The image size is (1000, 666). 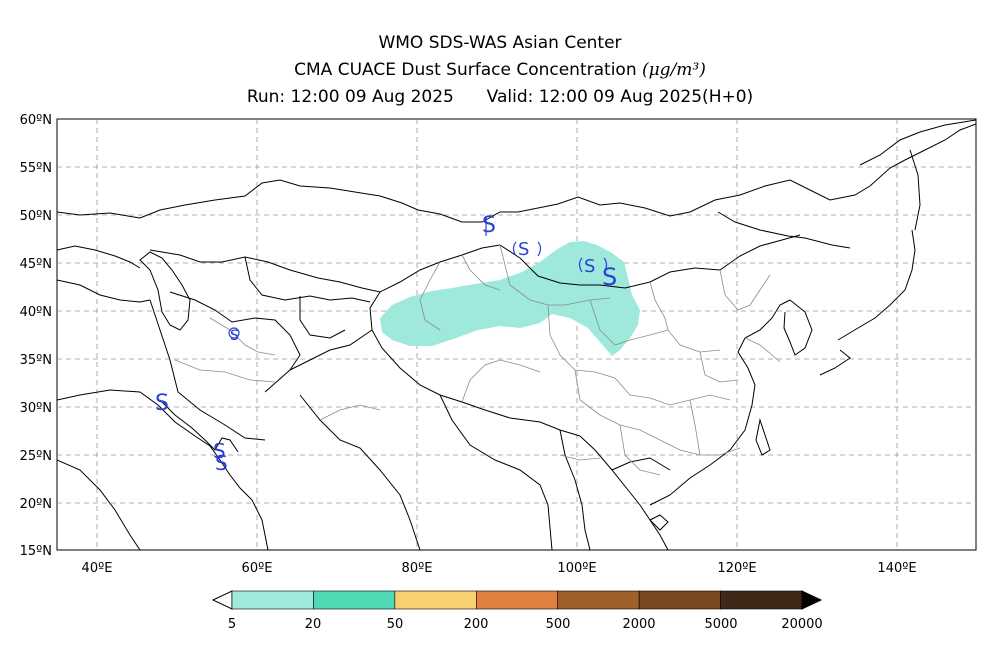 I want to click on lat-label: 55ºN, so click(x=36, y=168).